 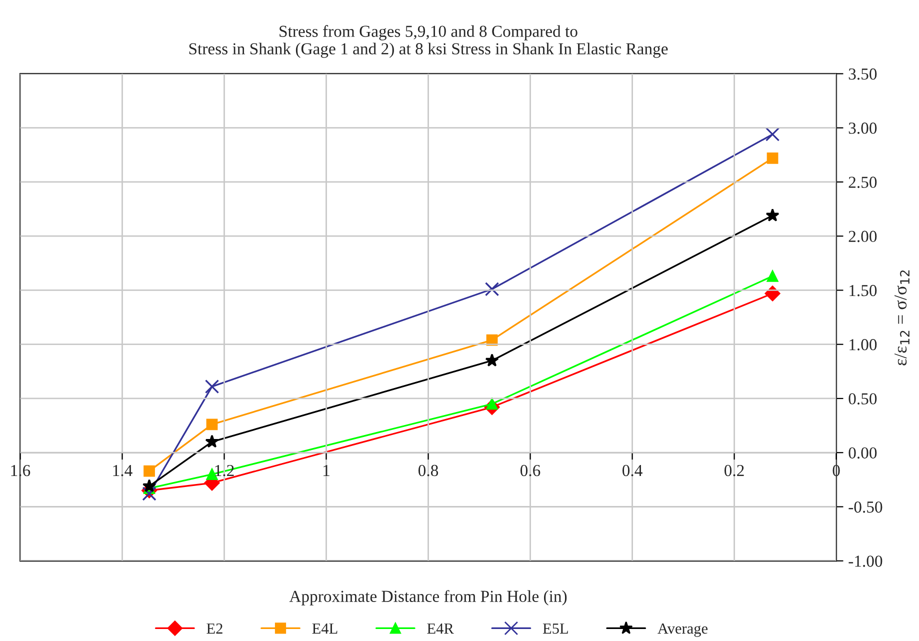 I want to click on y2-tick-label: -0.50, so click(x=865, y=507).